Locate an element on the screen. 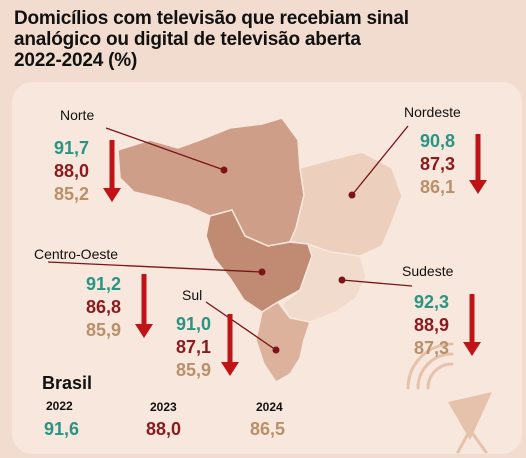 This screenshot has width=526, height=458. leader-dot-centro-oeste is located at coordinates (262, 272).